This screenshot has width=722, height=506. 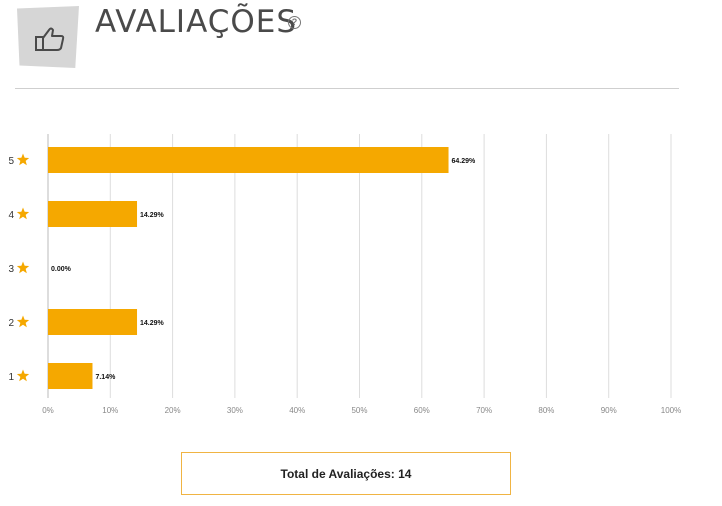 I want to click on x-tick-label: 40%, so click(x=297, y=410).